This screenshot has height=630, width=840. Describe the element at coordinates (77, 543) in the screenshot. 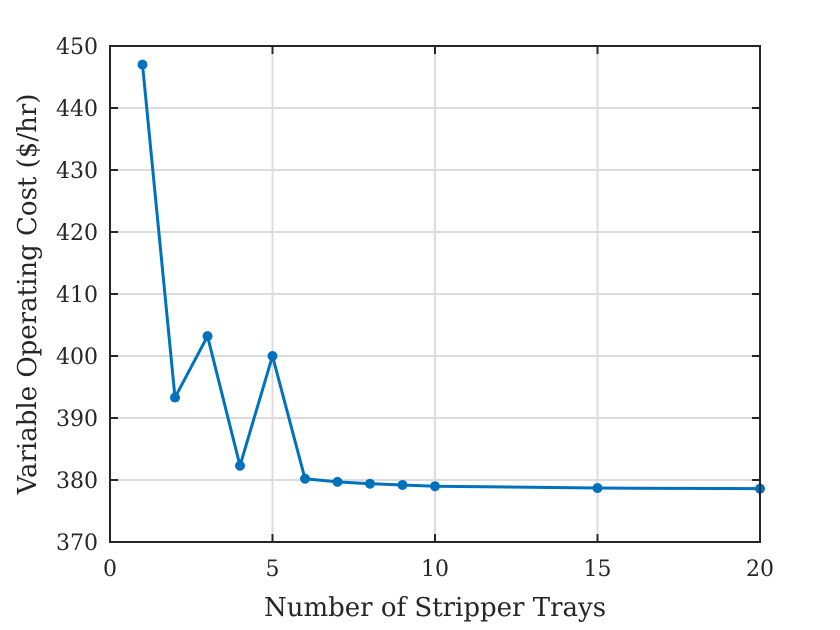

I see `y-tick-label: 370` at that location.